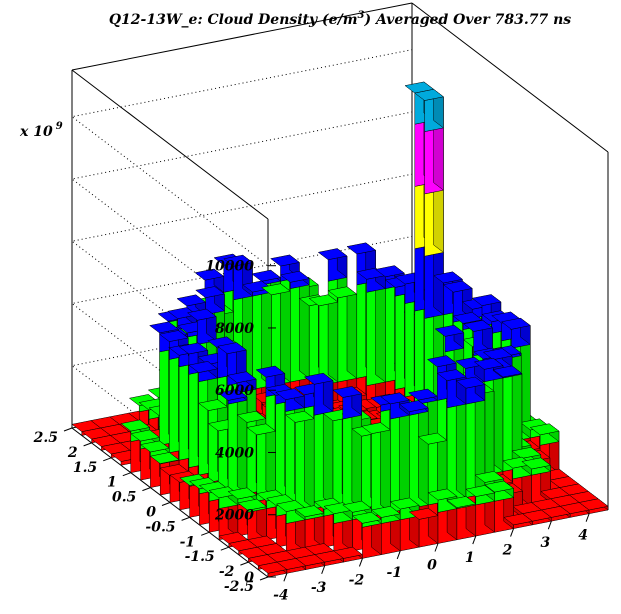  Describe the element at coordinates (394, 573) in the screenshot. I see `x-tick-label: -1` at that location.